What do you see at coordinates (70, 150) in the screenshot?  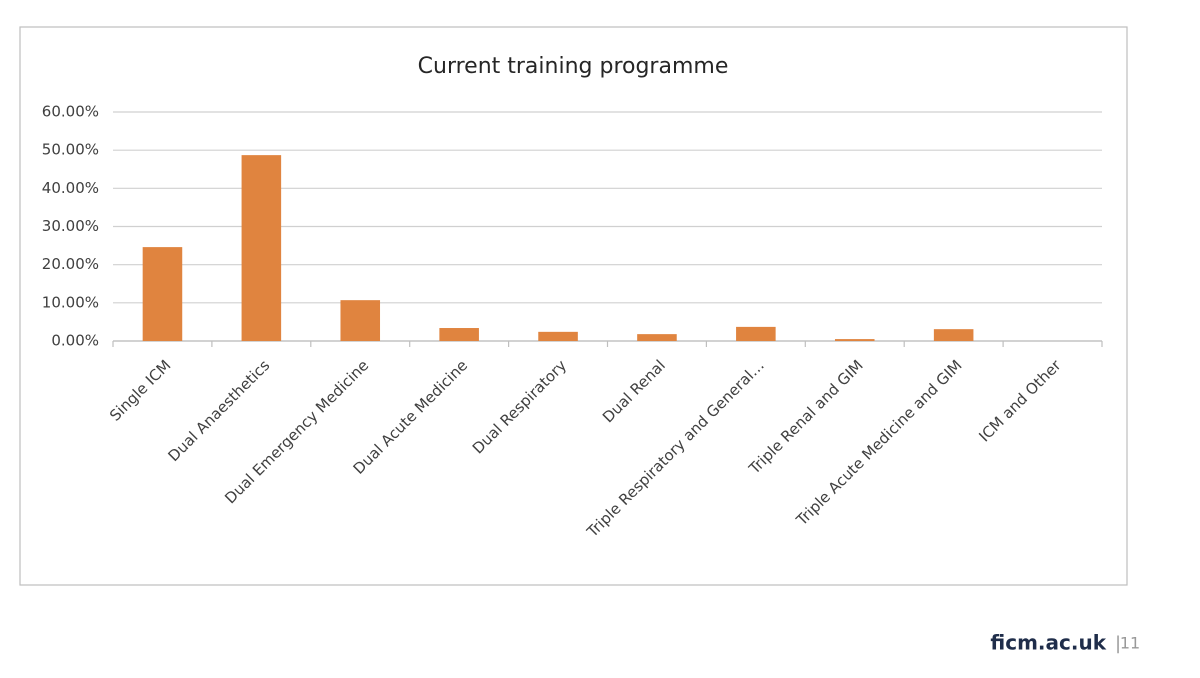 I see `y-tick-label: 50.00%` at bounding box center [70, 150].